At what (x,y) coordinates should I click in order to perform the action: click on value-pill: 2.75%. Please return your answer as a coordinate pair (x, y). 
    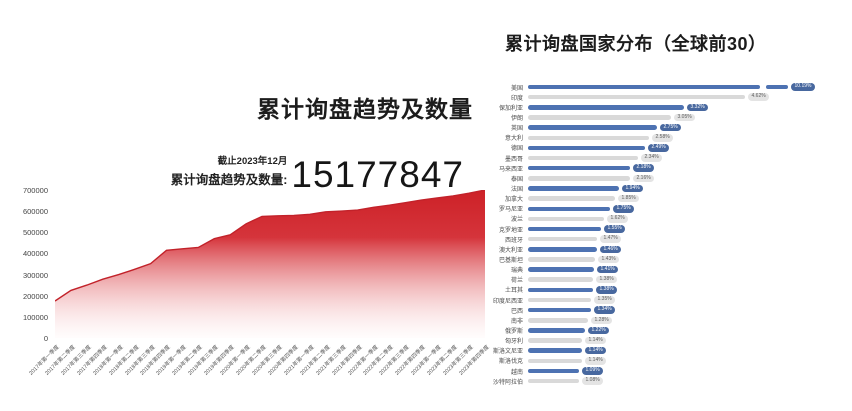
    Looking at the image, I should click on (671, 127).